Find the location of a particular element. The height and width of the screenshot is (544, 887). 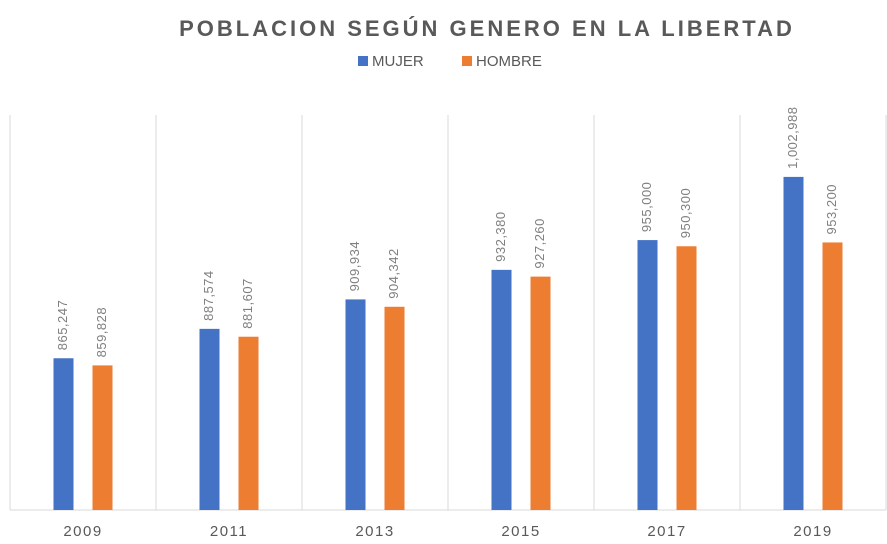

x-tick-label: 2011 is located at coordinates (229, 531).